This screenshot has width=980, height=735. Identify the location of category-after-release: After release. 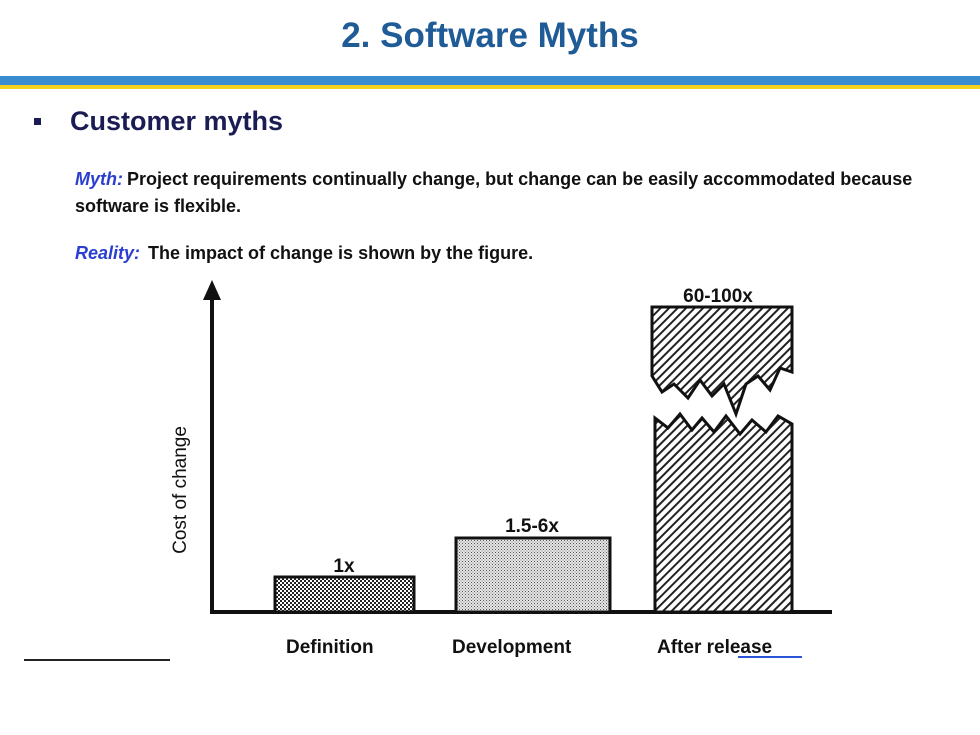
(715, 647).